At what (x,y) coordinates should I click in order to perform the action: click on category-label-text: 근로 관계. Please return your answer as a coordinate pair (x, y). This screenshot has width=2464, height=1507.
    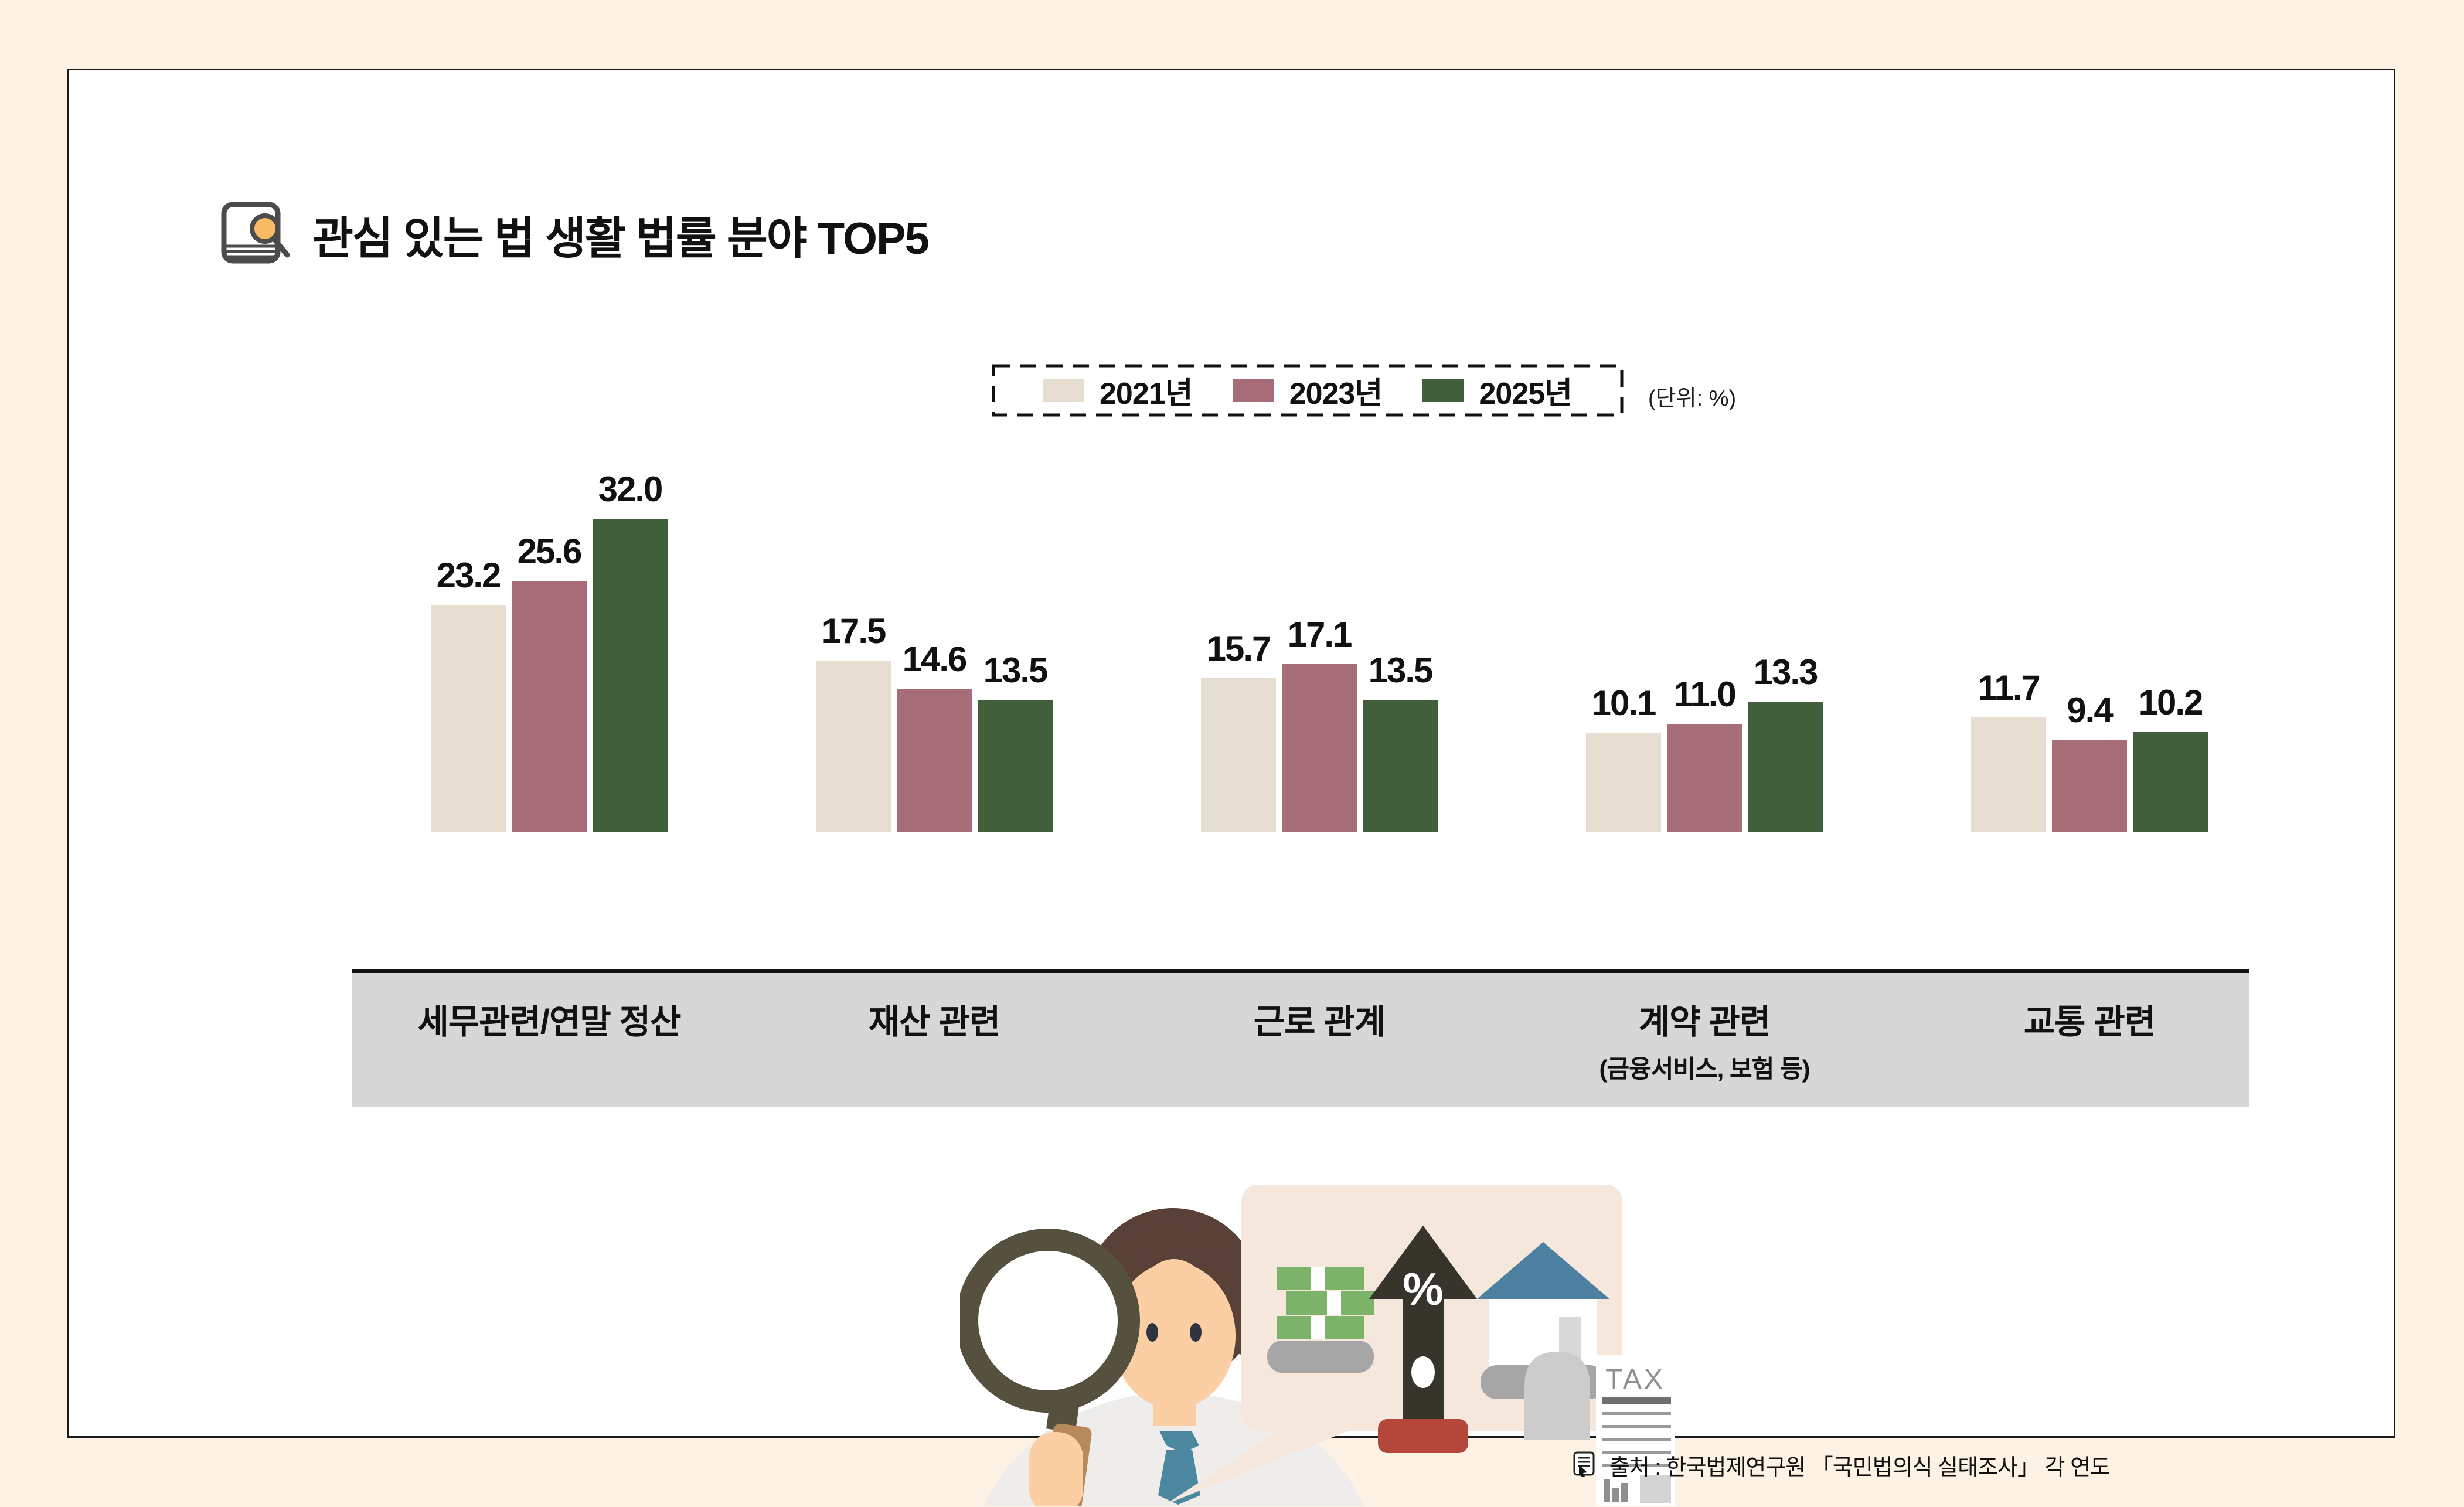
    Looking at the image, I should click on (1320, 1022).